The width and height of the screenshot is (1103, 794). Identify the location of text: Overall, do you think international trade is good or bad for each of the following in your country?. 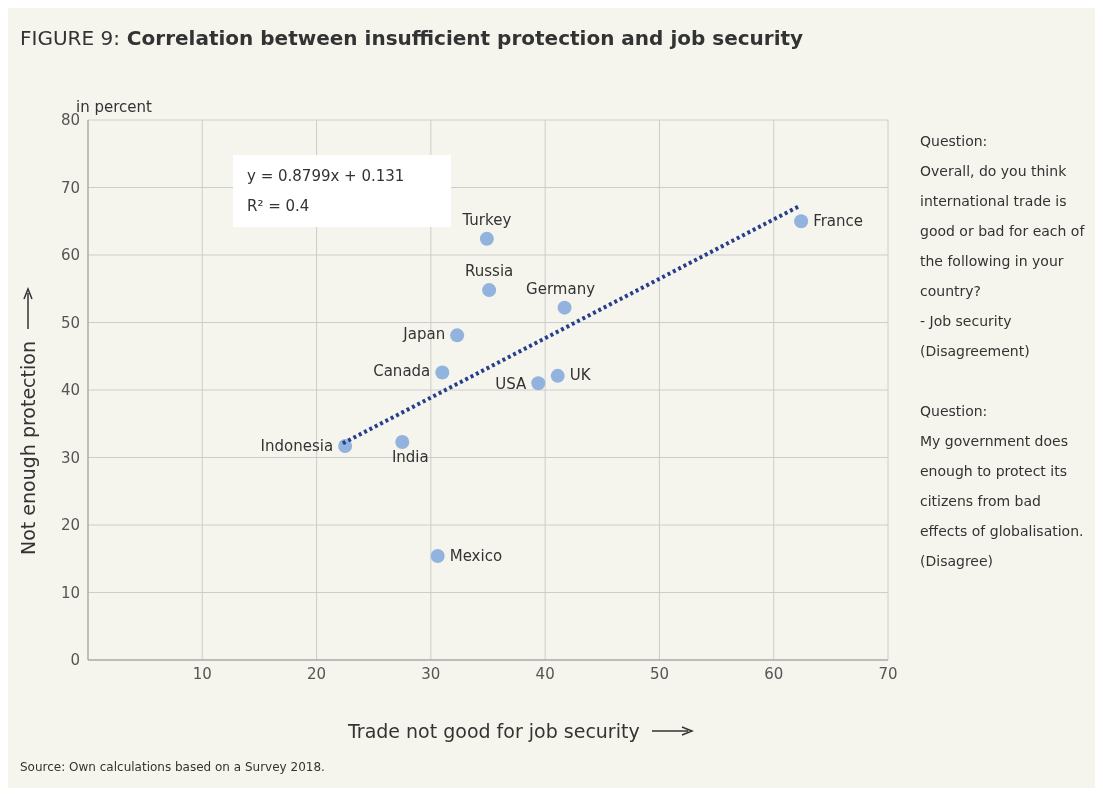
(1003, 231).